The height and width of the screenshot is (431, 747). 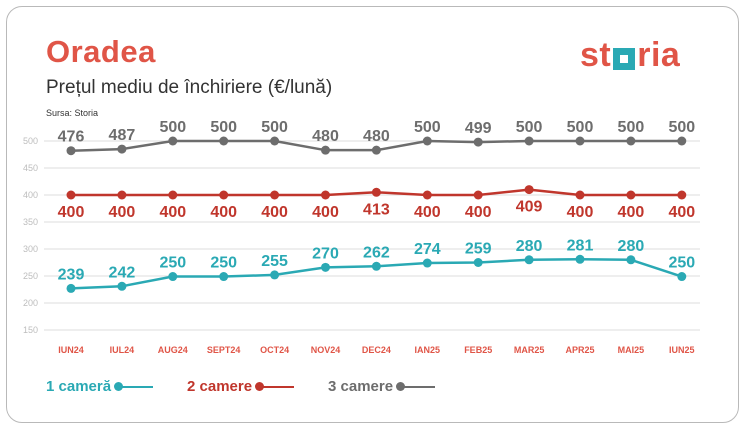 What do you see at coordinates (30, 249) in the screenshot?
I see `y-tick-label: 300` at bounding box center [30, 249].